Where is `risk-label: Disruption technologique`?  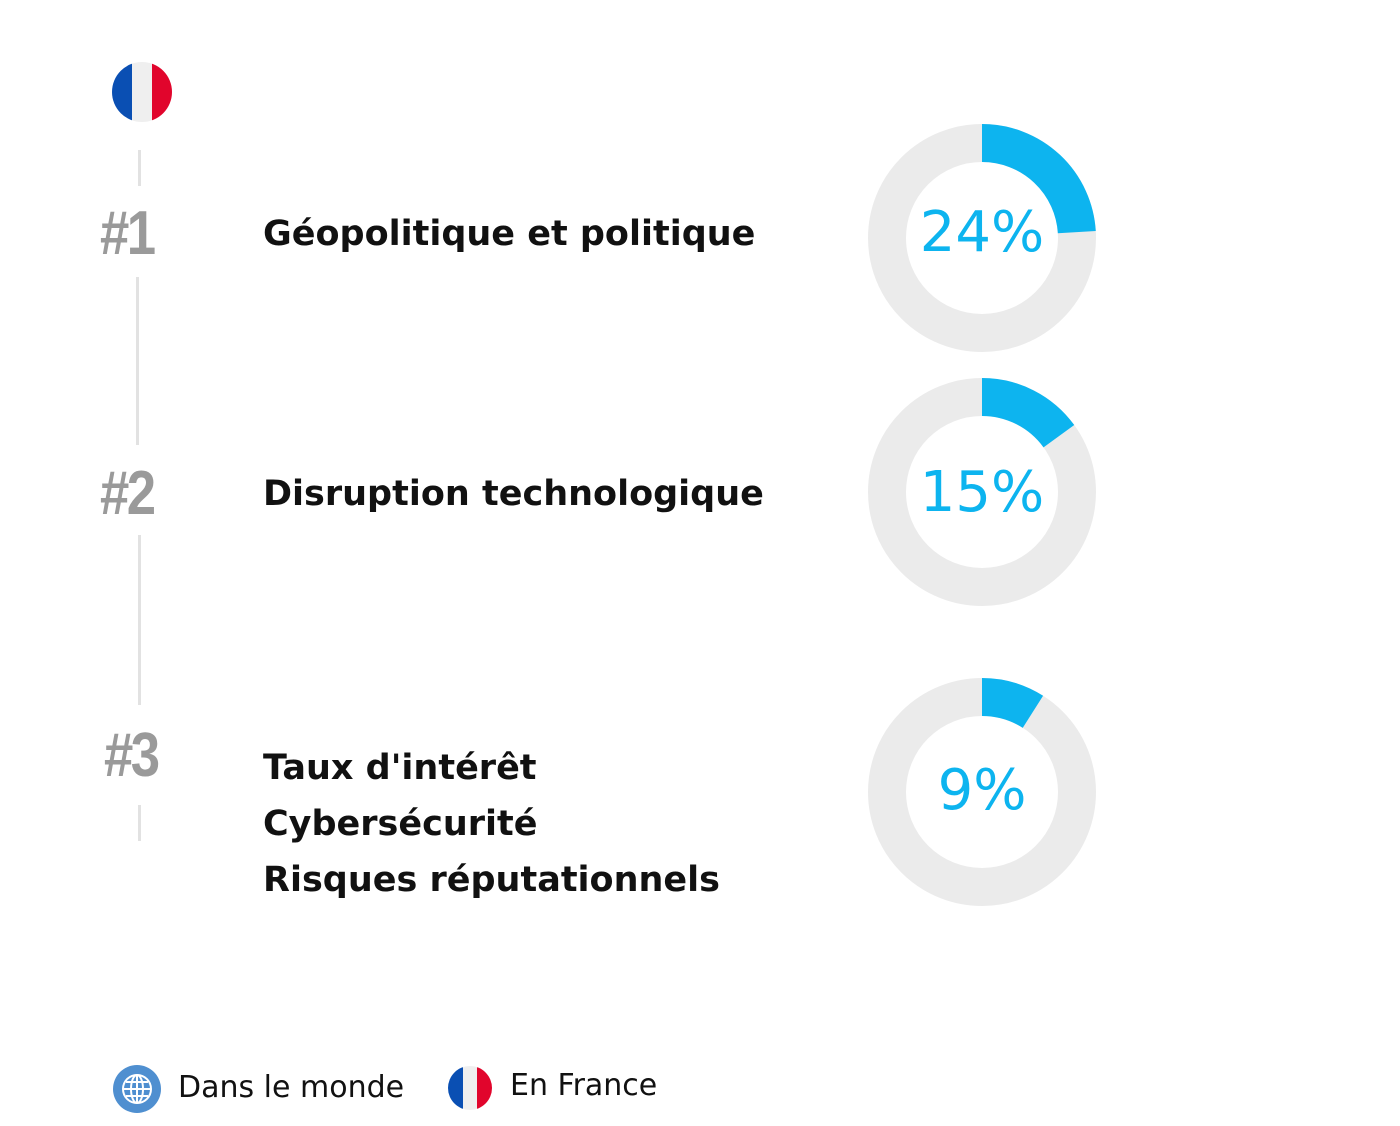 risk-label: Disruption technologique is located at coordinates (513, 494).